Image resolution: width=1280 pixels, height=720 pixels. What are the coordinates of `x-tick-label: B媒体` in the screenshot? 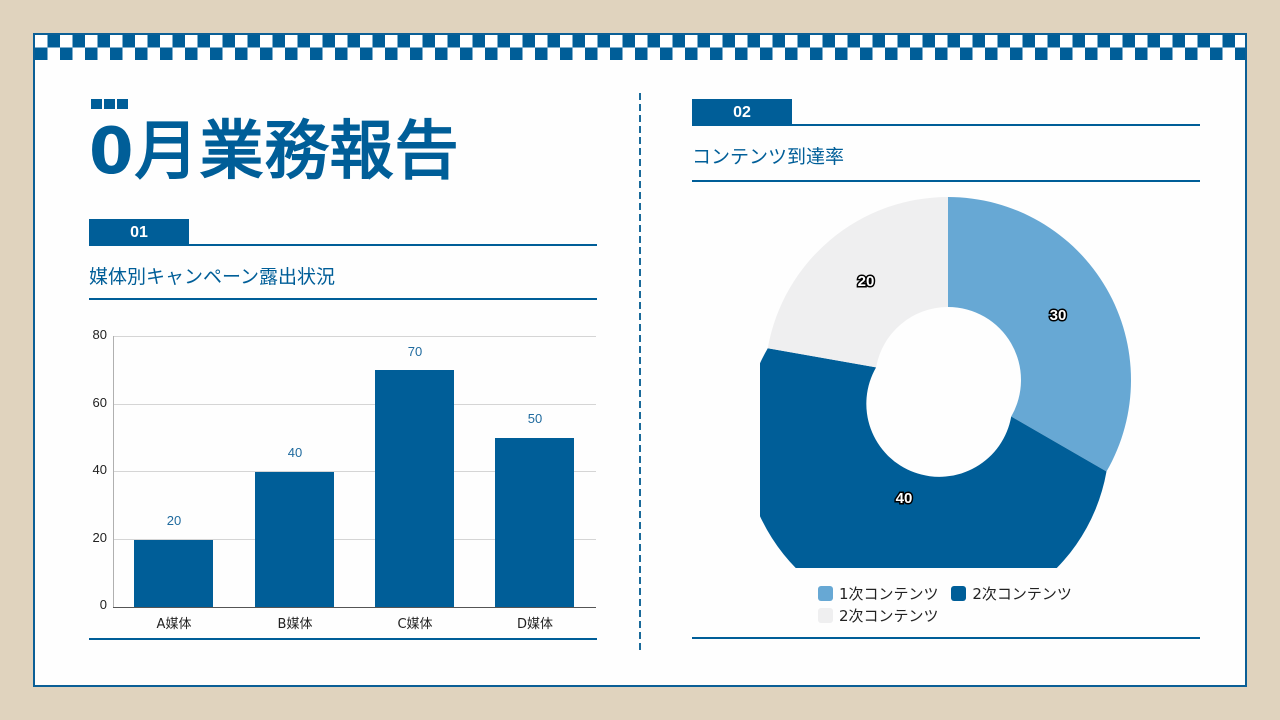 It's located at (295, 624).